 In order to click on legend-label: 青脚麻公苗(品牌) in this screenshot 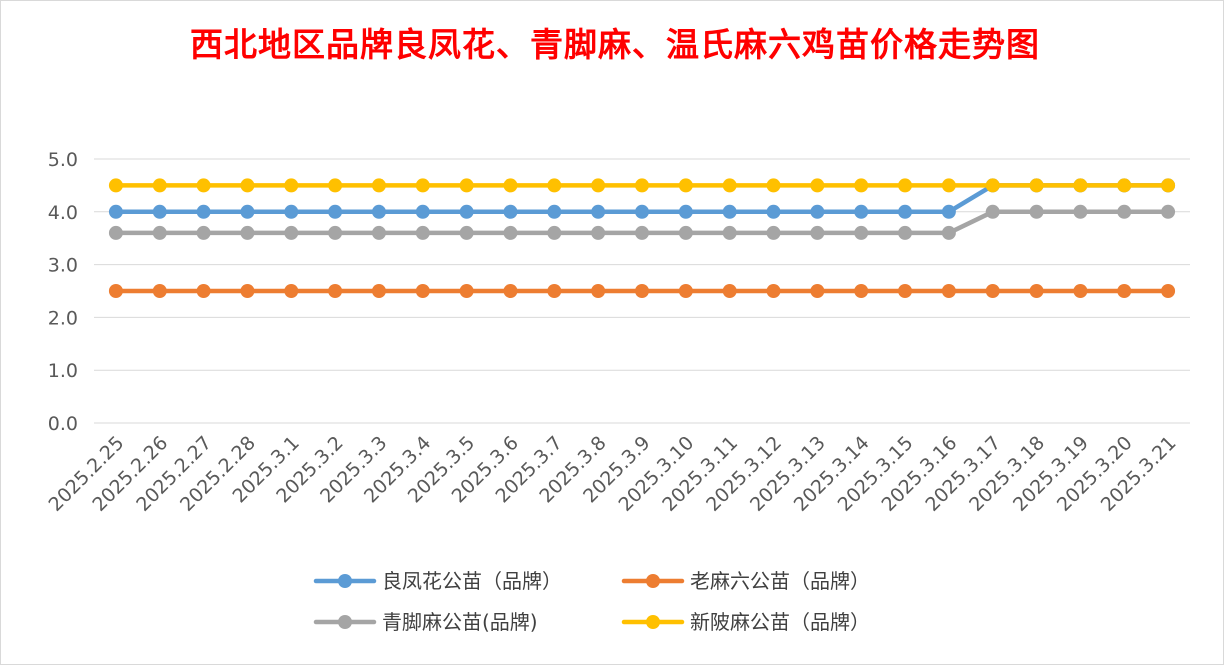, I will do `click(460, 622)`.